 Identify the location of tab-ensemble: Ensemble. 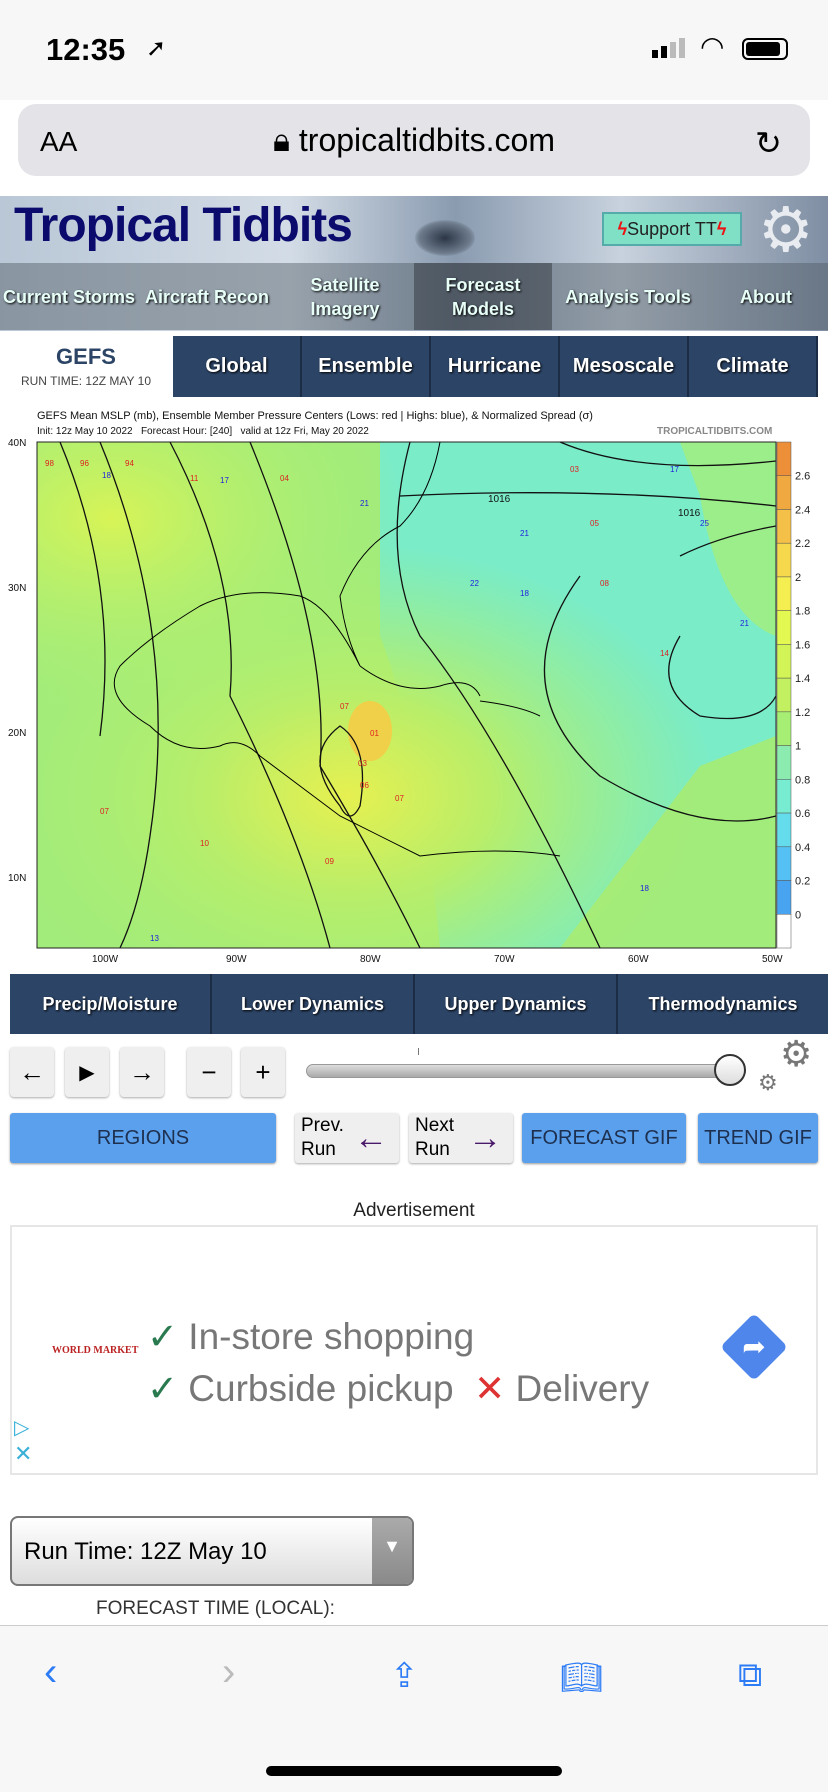
(366, 366).